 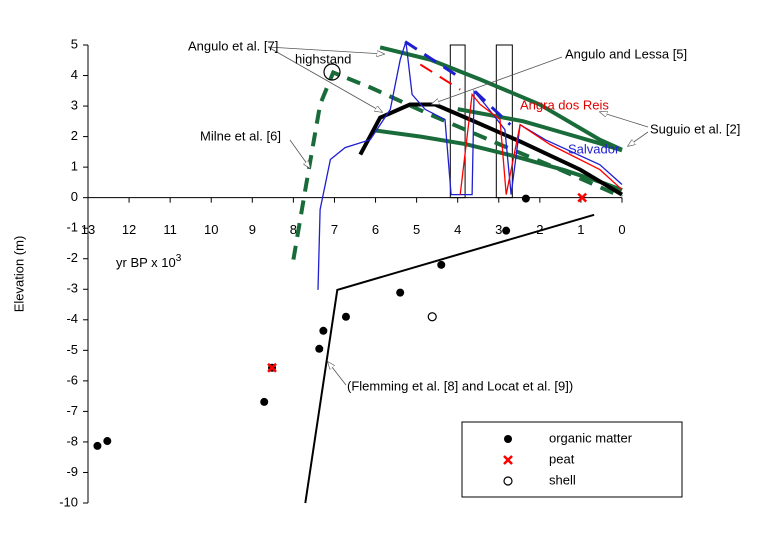 What do you see at coordinates (580, 229) in the screenshot?
I see `x-tick-label: 1` at bounding box center [580, 229].